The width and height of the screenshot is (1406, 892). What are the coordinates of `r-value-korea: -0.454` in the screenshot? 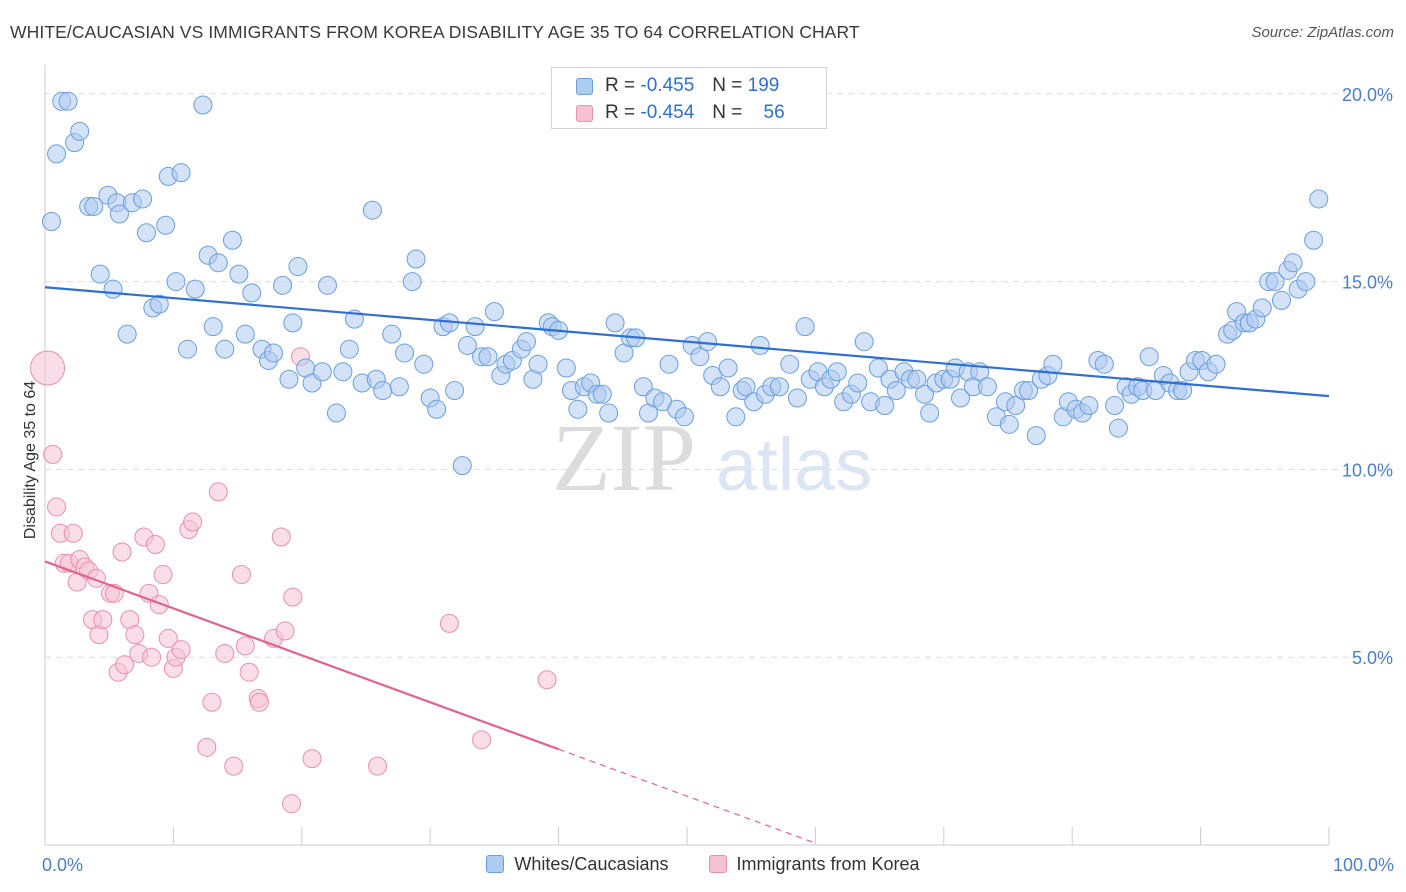 It's located at (667, 112).